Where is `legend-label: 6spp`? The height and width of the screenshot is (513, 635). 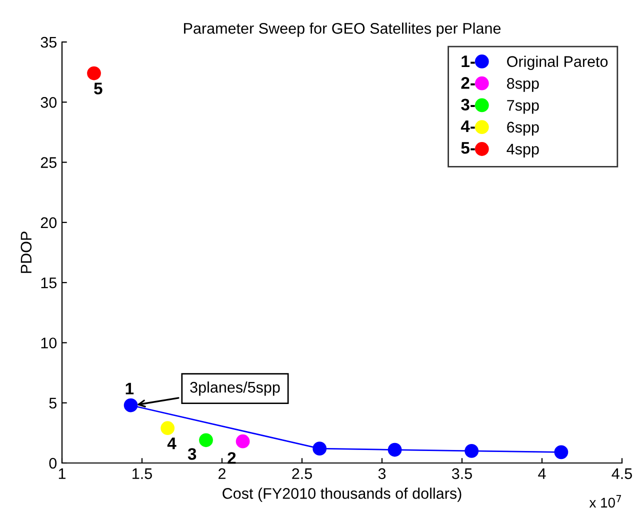
legend-label: 6spp is located at coordinates (523, 129).